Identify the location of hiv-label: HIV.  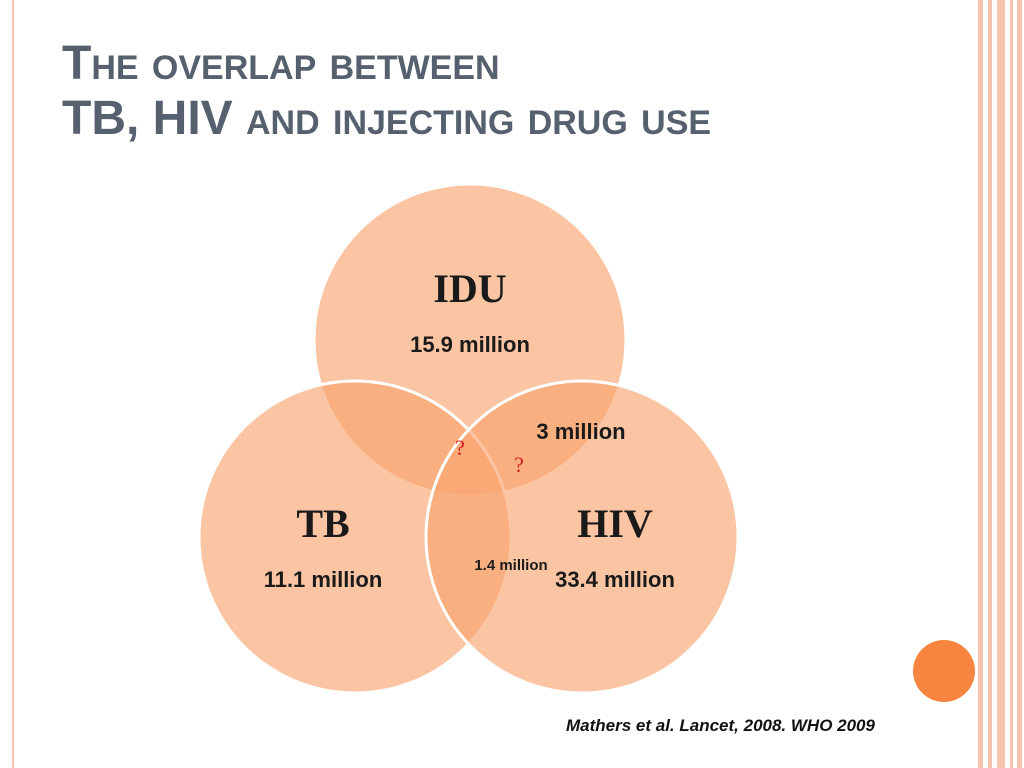
(615, 523).